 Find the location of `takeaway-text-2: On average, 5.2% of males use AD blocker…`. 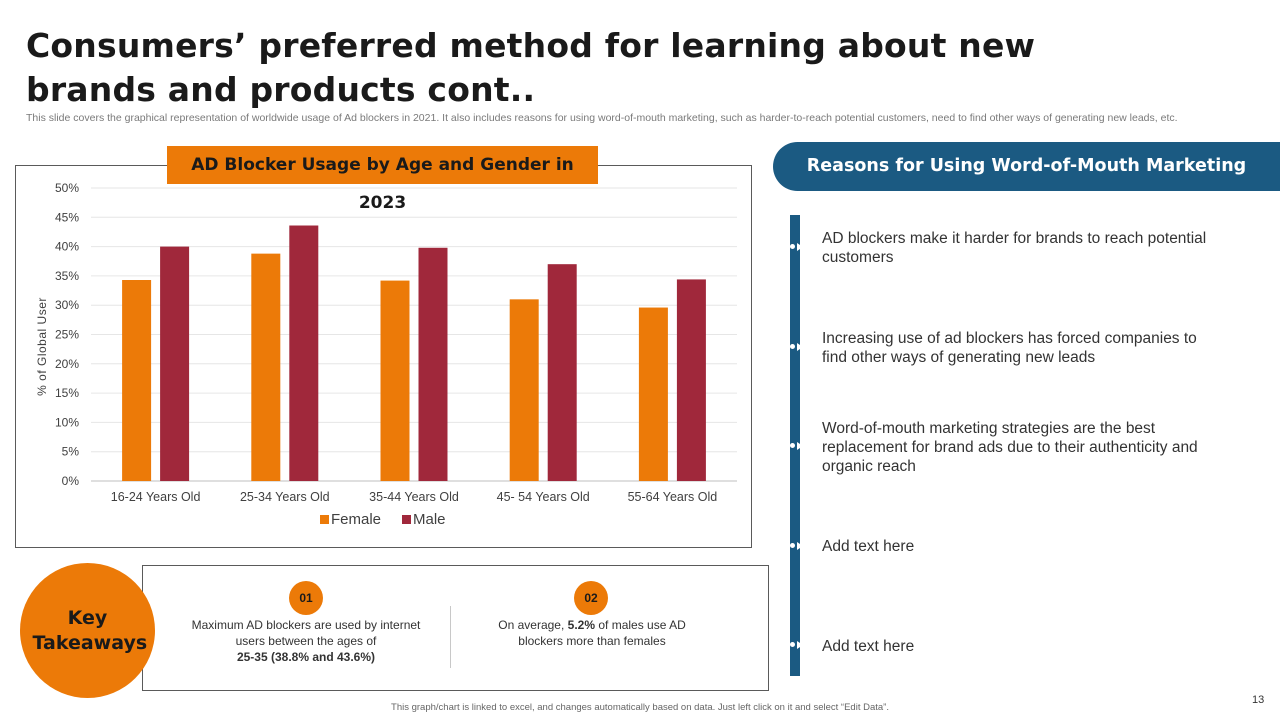

takeaway-text-2: On average, 5.2% of males use AD blocker… is located at coordinates (592, 633).